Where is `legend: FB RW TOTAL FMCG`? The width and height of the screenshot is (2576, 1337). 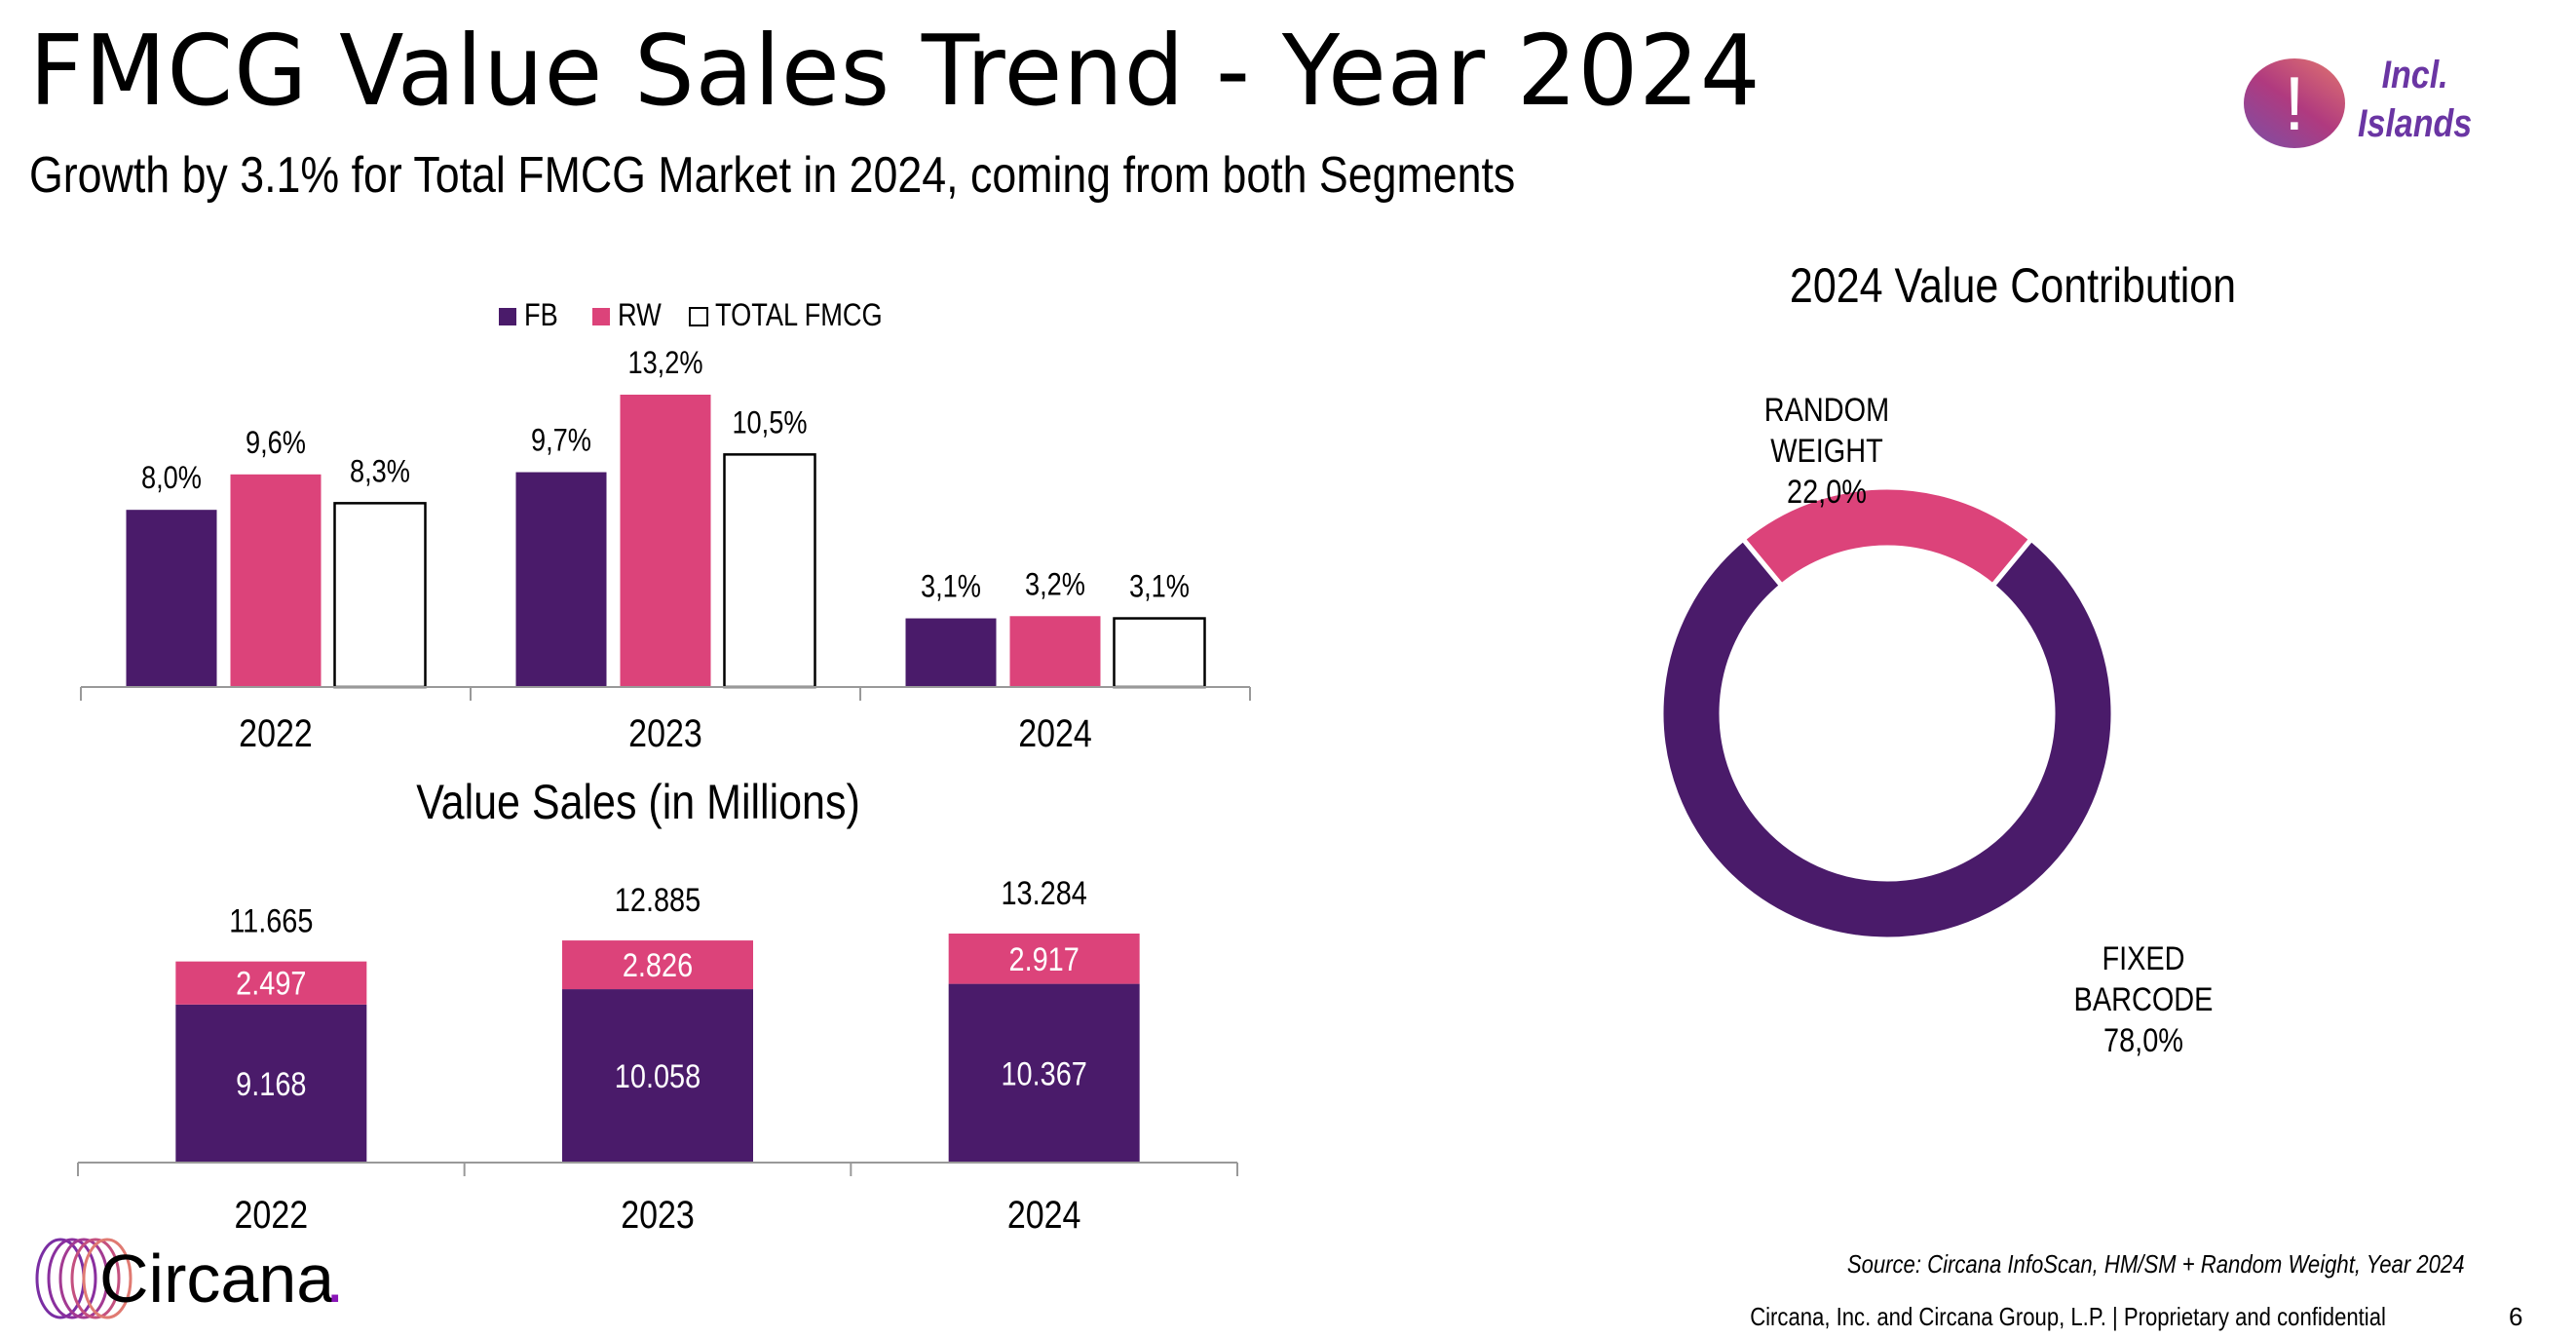 legend: FB RW TOTAL FMCG is located at coordinates (691, 315).